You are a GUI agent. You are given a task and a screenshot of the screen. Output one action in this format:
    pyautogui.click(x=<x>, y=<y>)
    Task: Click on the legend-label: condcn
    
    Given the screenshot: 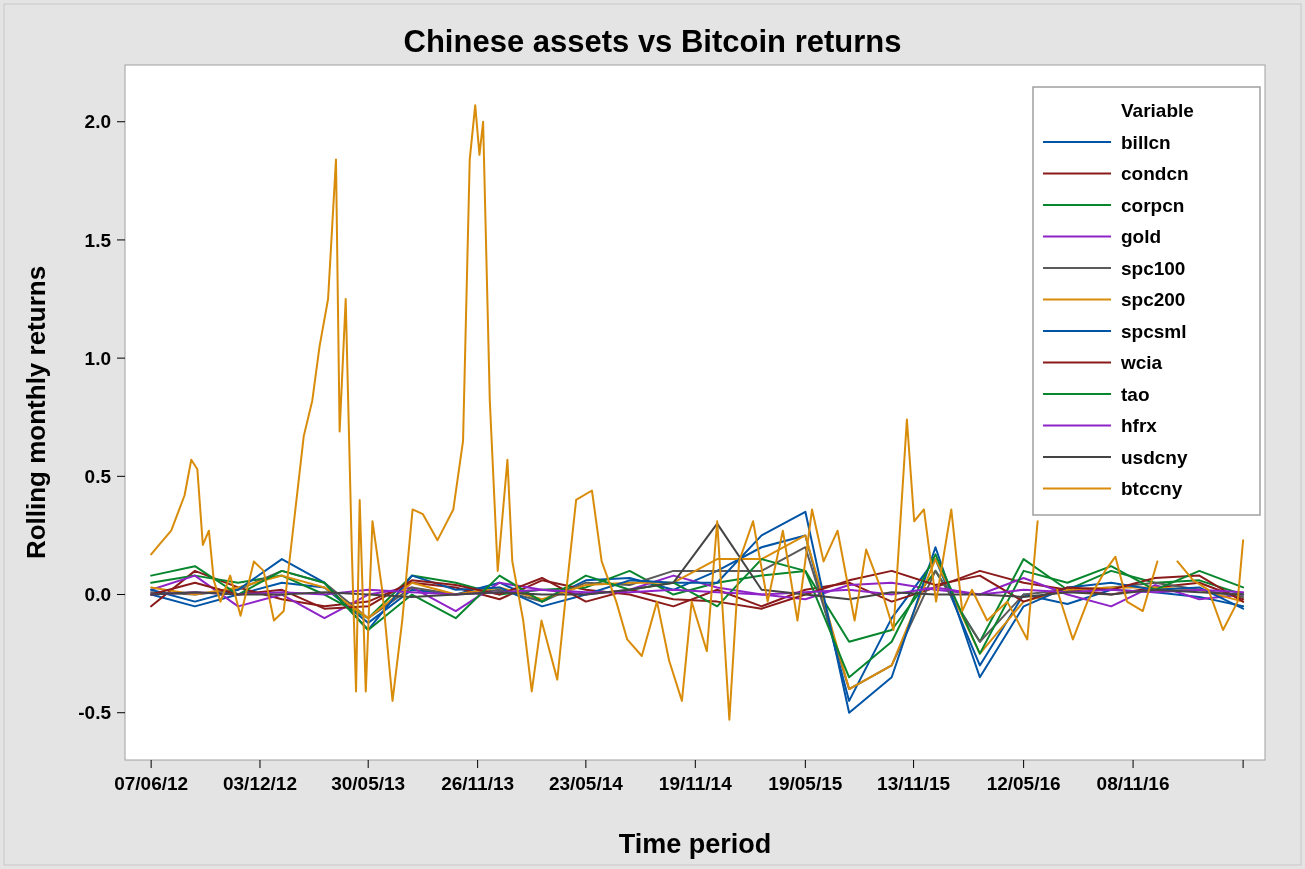 What is the action you would take?
    pyautogui.click(x=1155, y=174)
    